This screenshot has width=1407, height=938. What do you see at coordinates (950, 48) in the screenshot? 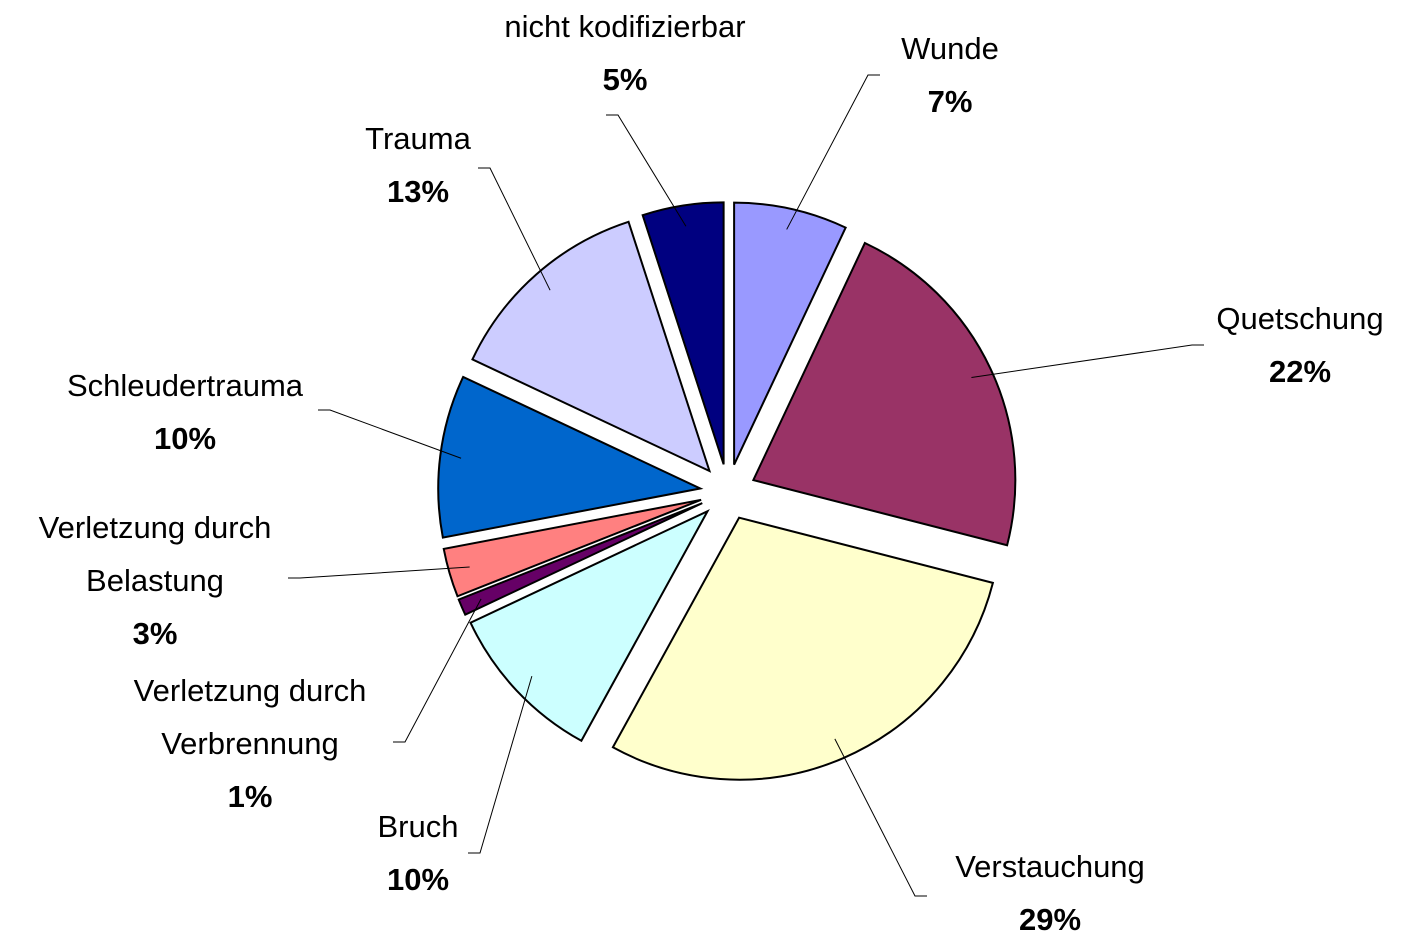
I see `slice-label: Wunde` at bounding box center [950, 48].